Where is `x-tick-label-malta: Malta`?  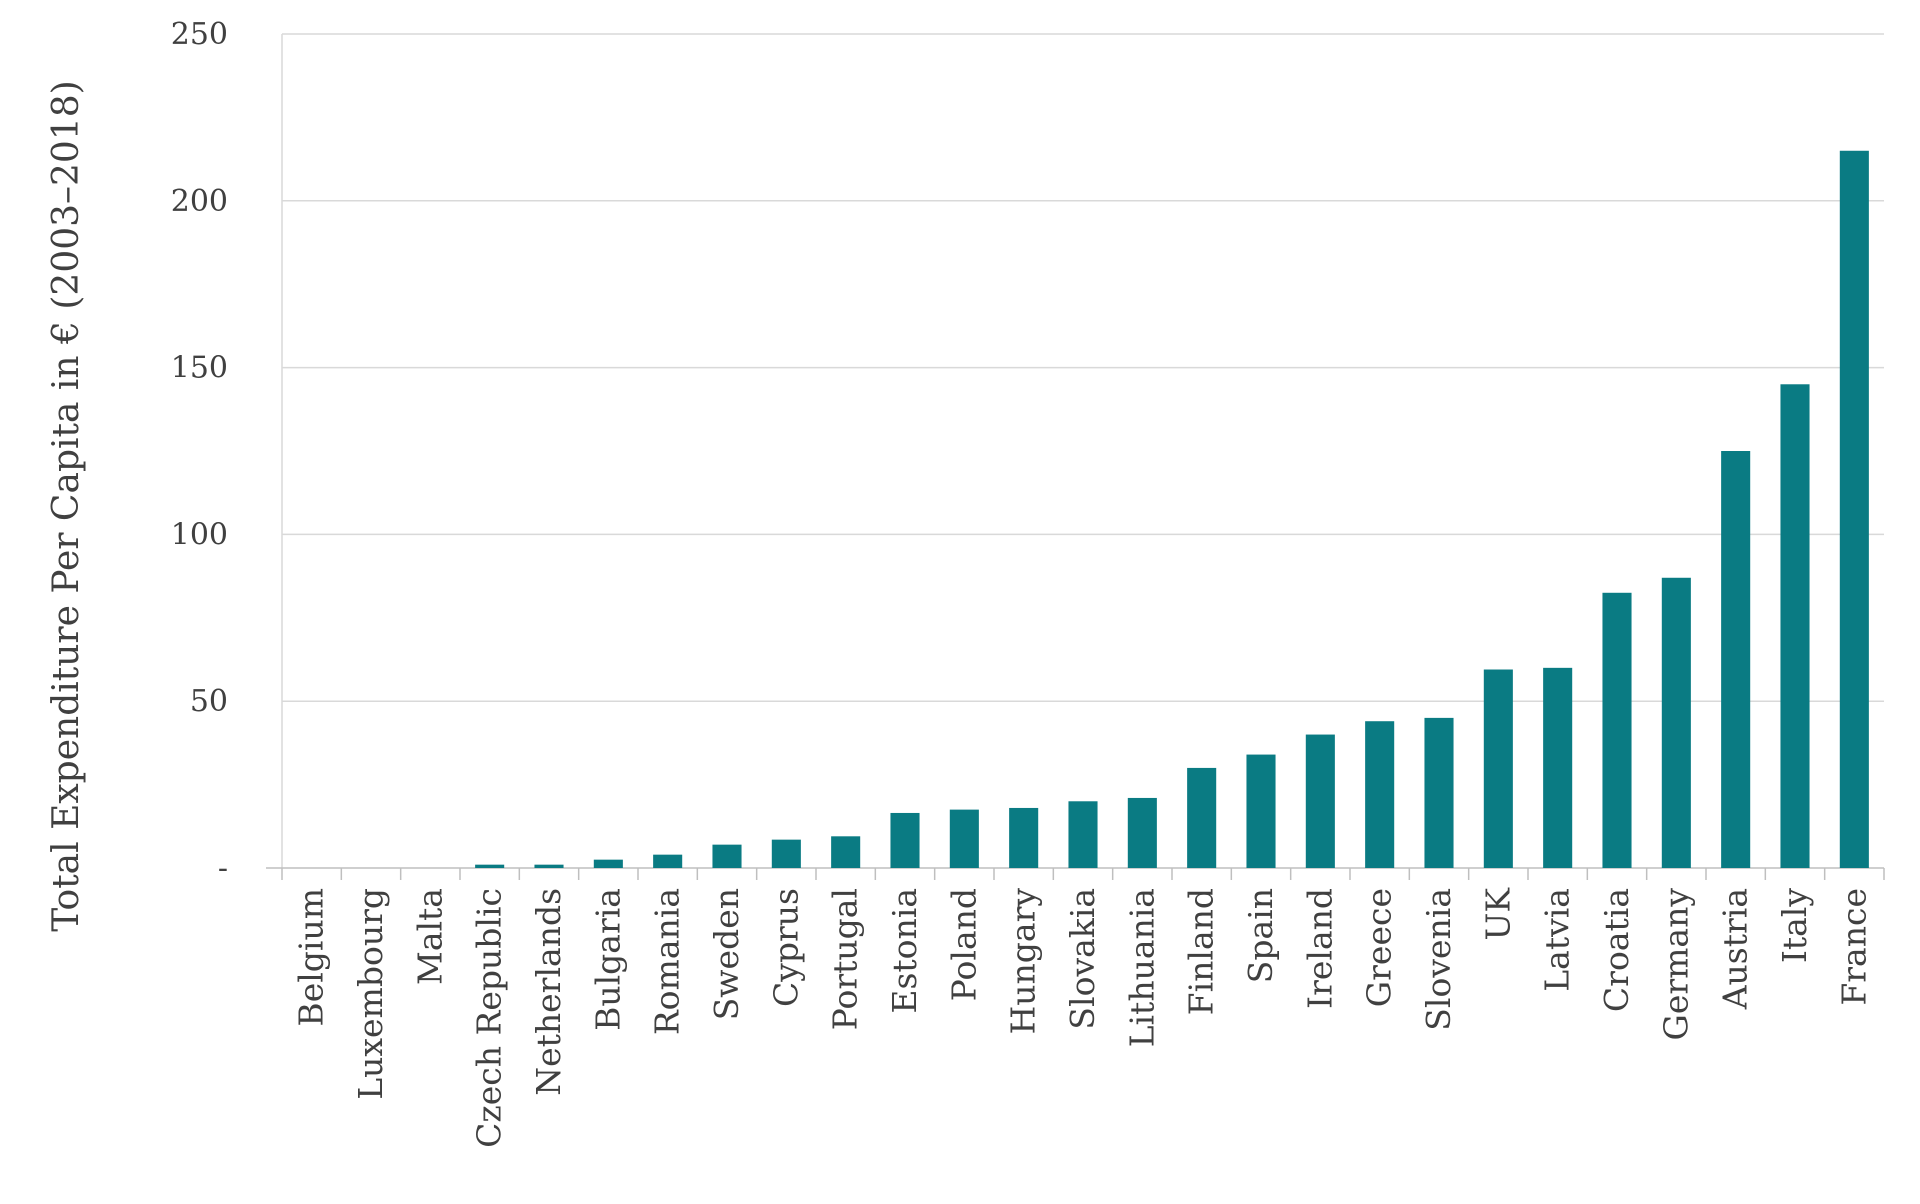
x-tick-label-malta: Malta is located at coordinates (429, 936).